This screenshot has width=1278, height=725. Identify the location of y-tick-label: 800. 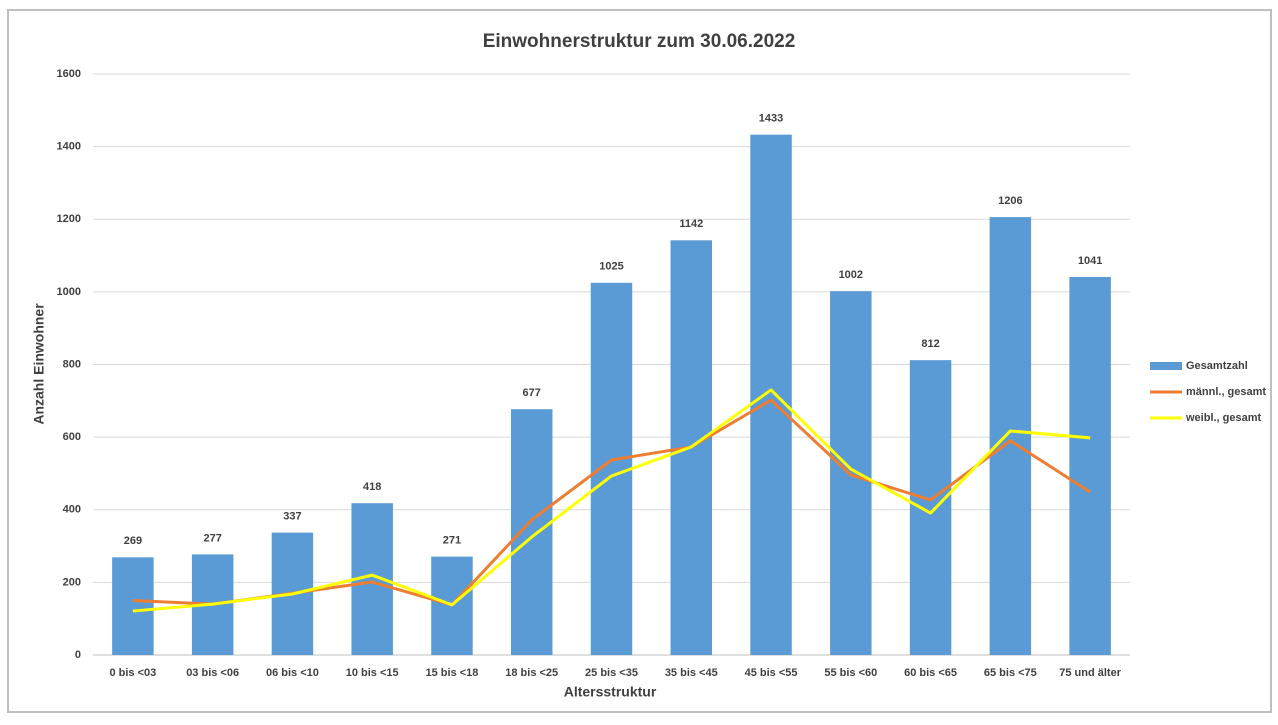
(72, 364).